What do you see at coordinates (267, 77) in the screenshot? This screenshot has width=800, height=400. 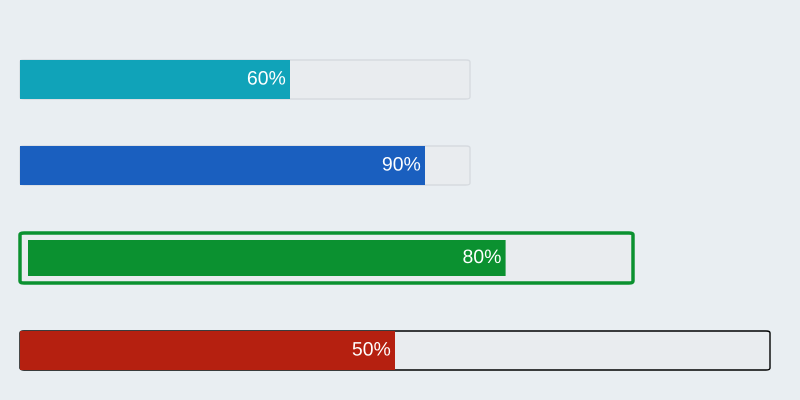 I see `data-label: 60%` at bounding box center [267, 77].